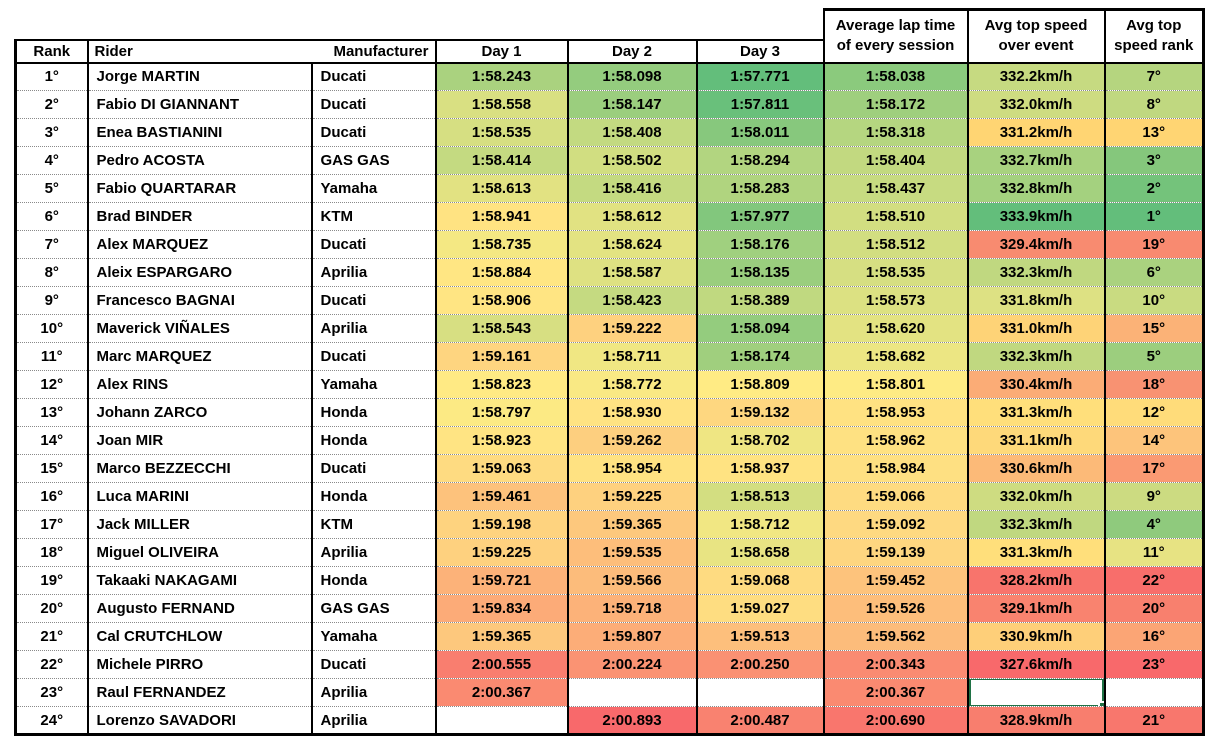  Describe the element at coordinates (1036, 412) in the screenshot. I see `speed-cell: 331.3km/h` at that location.